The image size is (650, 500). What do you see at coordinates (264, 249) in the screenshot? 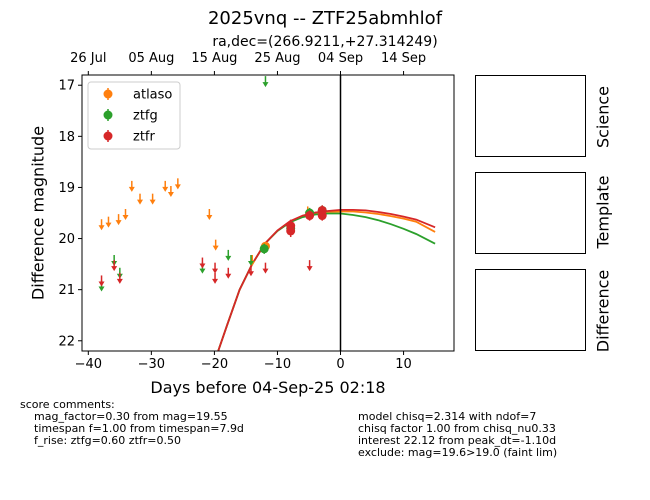
I see `detection-ztfg` at bounding box center [264, 249].